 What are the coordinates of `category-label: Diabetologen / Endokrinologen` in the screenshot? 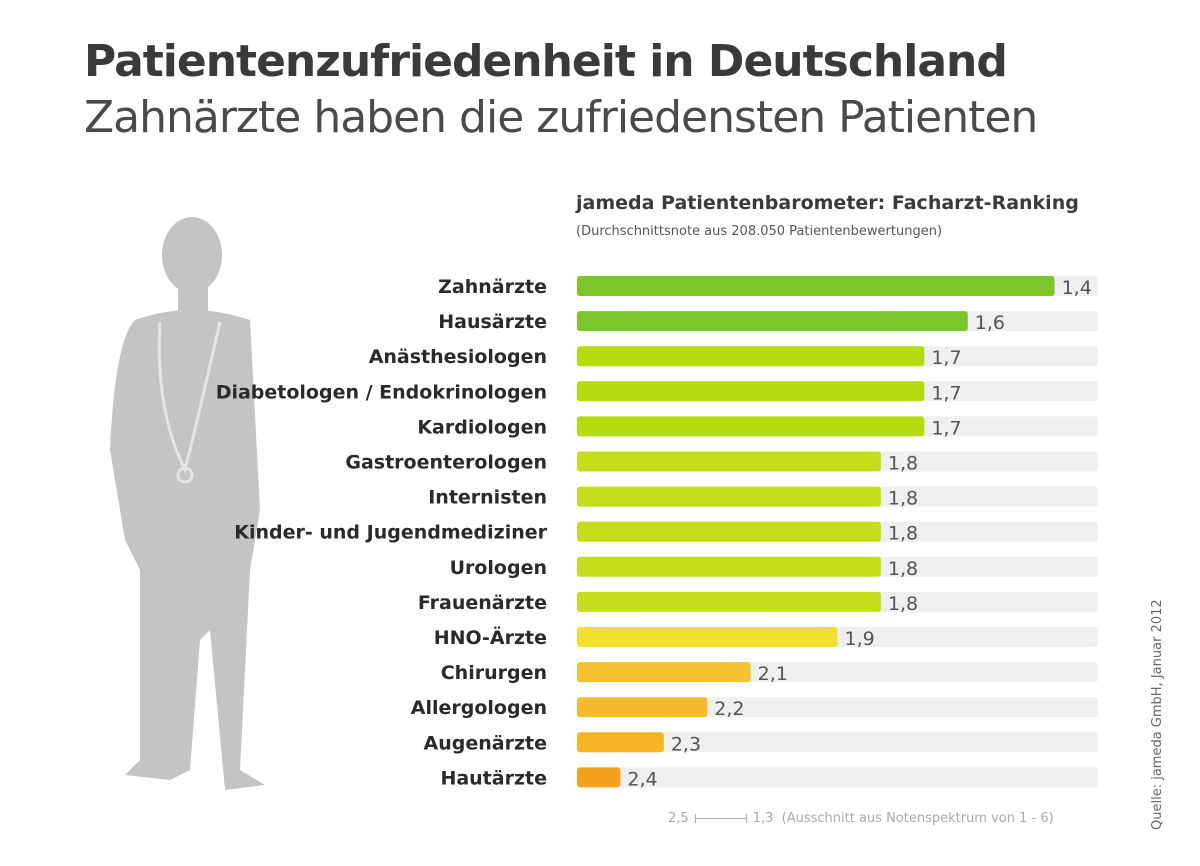 It's located at (381, 392).